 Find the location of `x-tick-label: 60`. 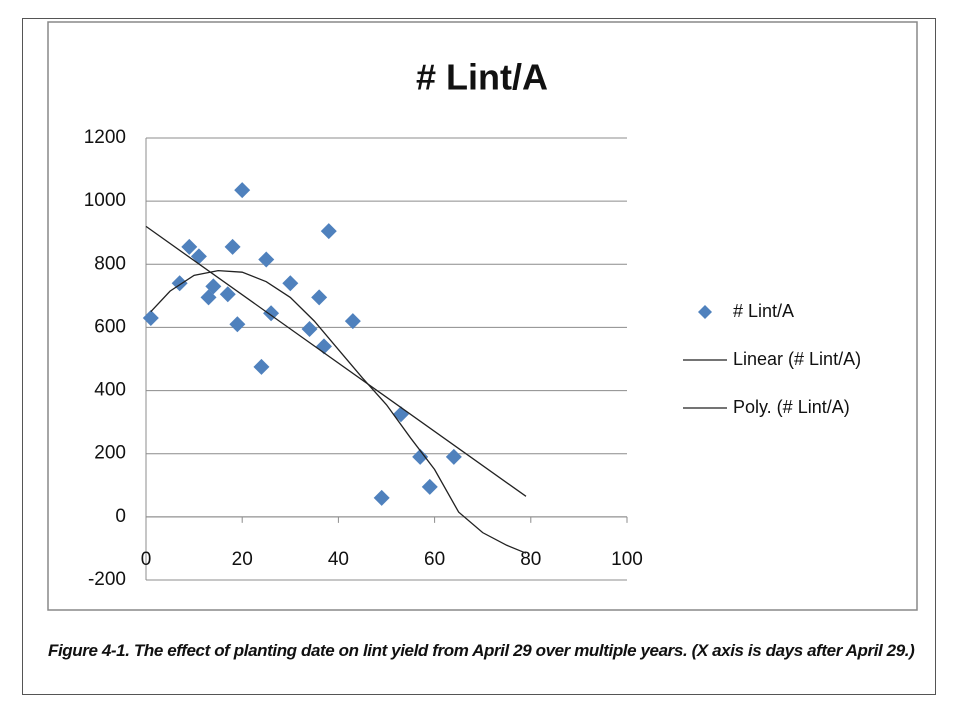

x-tick-label: 60 is located at coordinates (434, 559).